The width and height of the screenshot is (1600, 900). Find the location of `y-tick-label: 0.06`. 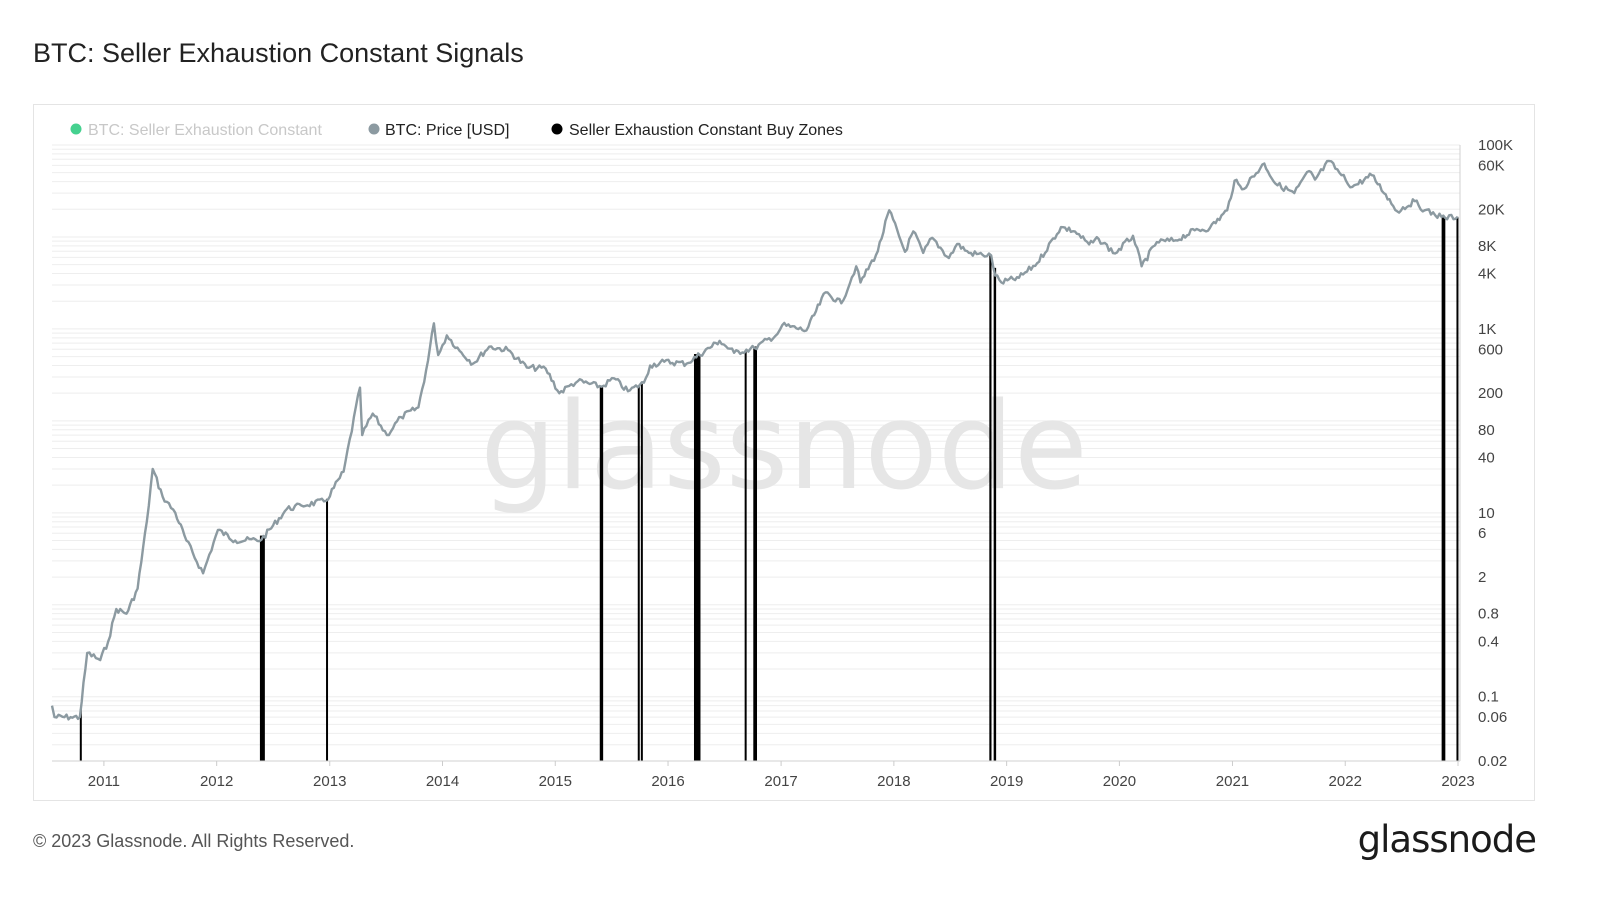

y-tick-label: 0.06 is located at coordinates (1492, 717).